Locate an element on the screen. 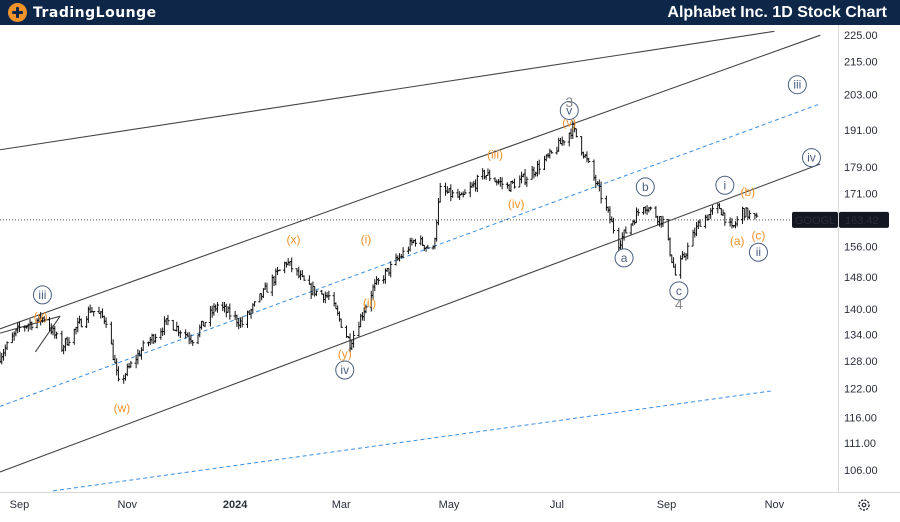  wave-label: (ii) is located at coordinates (369, 303).